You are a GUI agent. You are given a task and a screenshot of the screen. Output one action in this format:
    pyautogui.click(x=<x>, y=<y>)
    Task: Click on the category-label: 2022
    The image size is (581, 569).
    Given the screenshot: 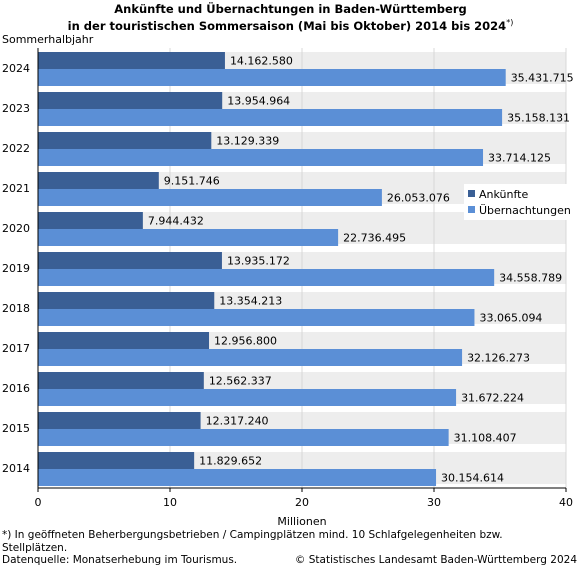 What is the action you would take?
    pyautogui.click(x=16, y=148)
    